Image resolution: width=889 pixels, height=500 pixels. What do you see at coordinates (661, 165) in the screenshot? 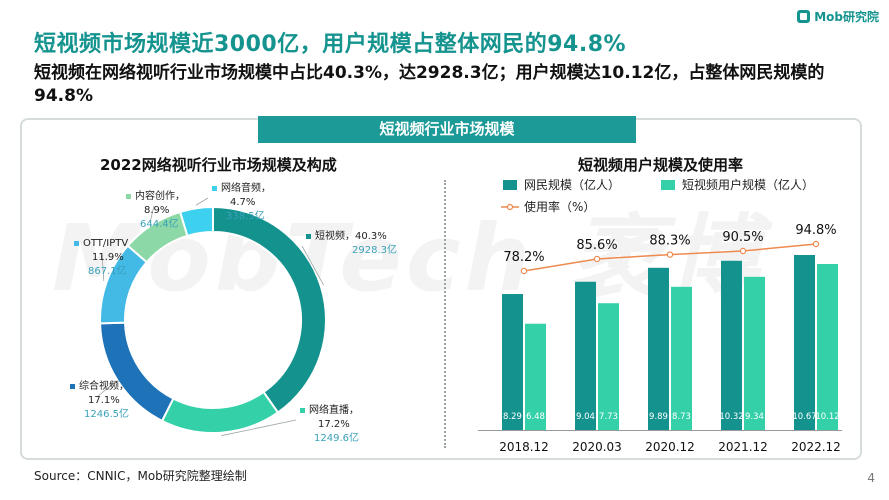
I see `bar-chart-title: 短视频用户规模及使用率` at bounding box center [661, 165].